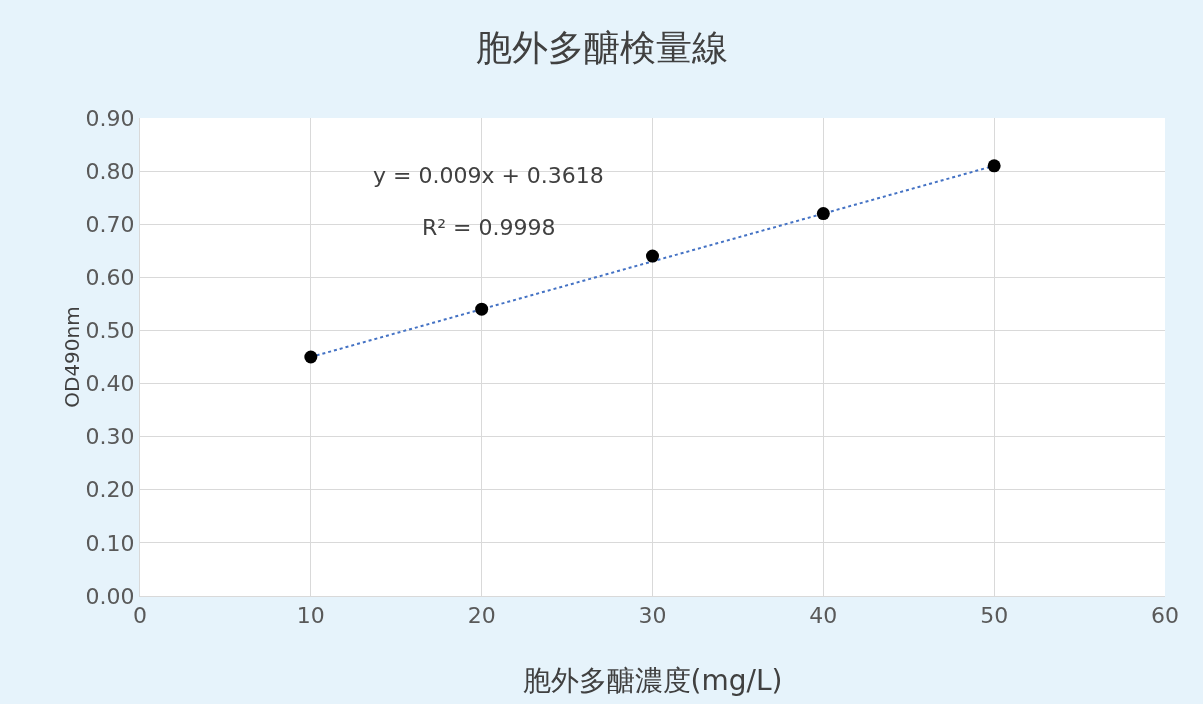 This screenshot has width=1203, height=704. I want to click on y-tick-label: 0.50, so click(110, 331).